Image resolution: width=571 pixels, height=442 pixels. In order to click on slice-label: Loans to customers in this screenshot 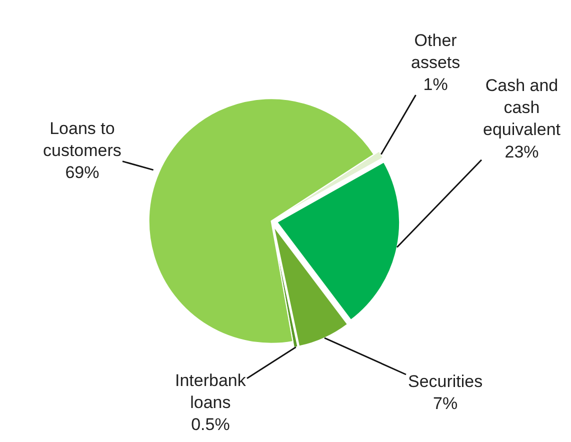, I will do `click(82, 139)`.